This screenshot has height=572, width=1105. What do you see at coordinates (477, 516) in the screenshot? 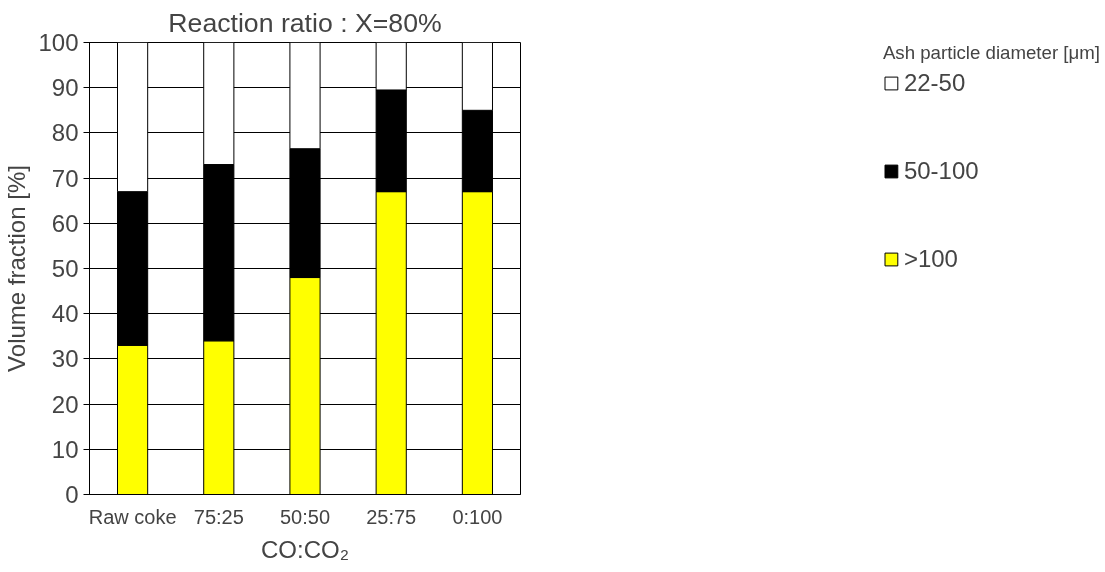
I see `x-tick-label: 0:100` at bounding box center [477, 516].